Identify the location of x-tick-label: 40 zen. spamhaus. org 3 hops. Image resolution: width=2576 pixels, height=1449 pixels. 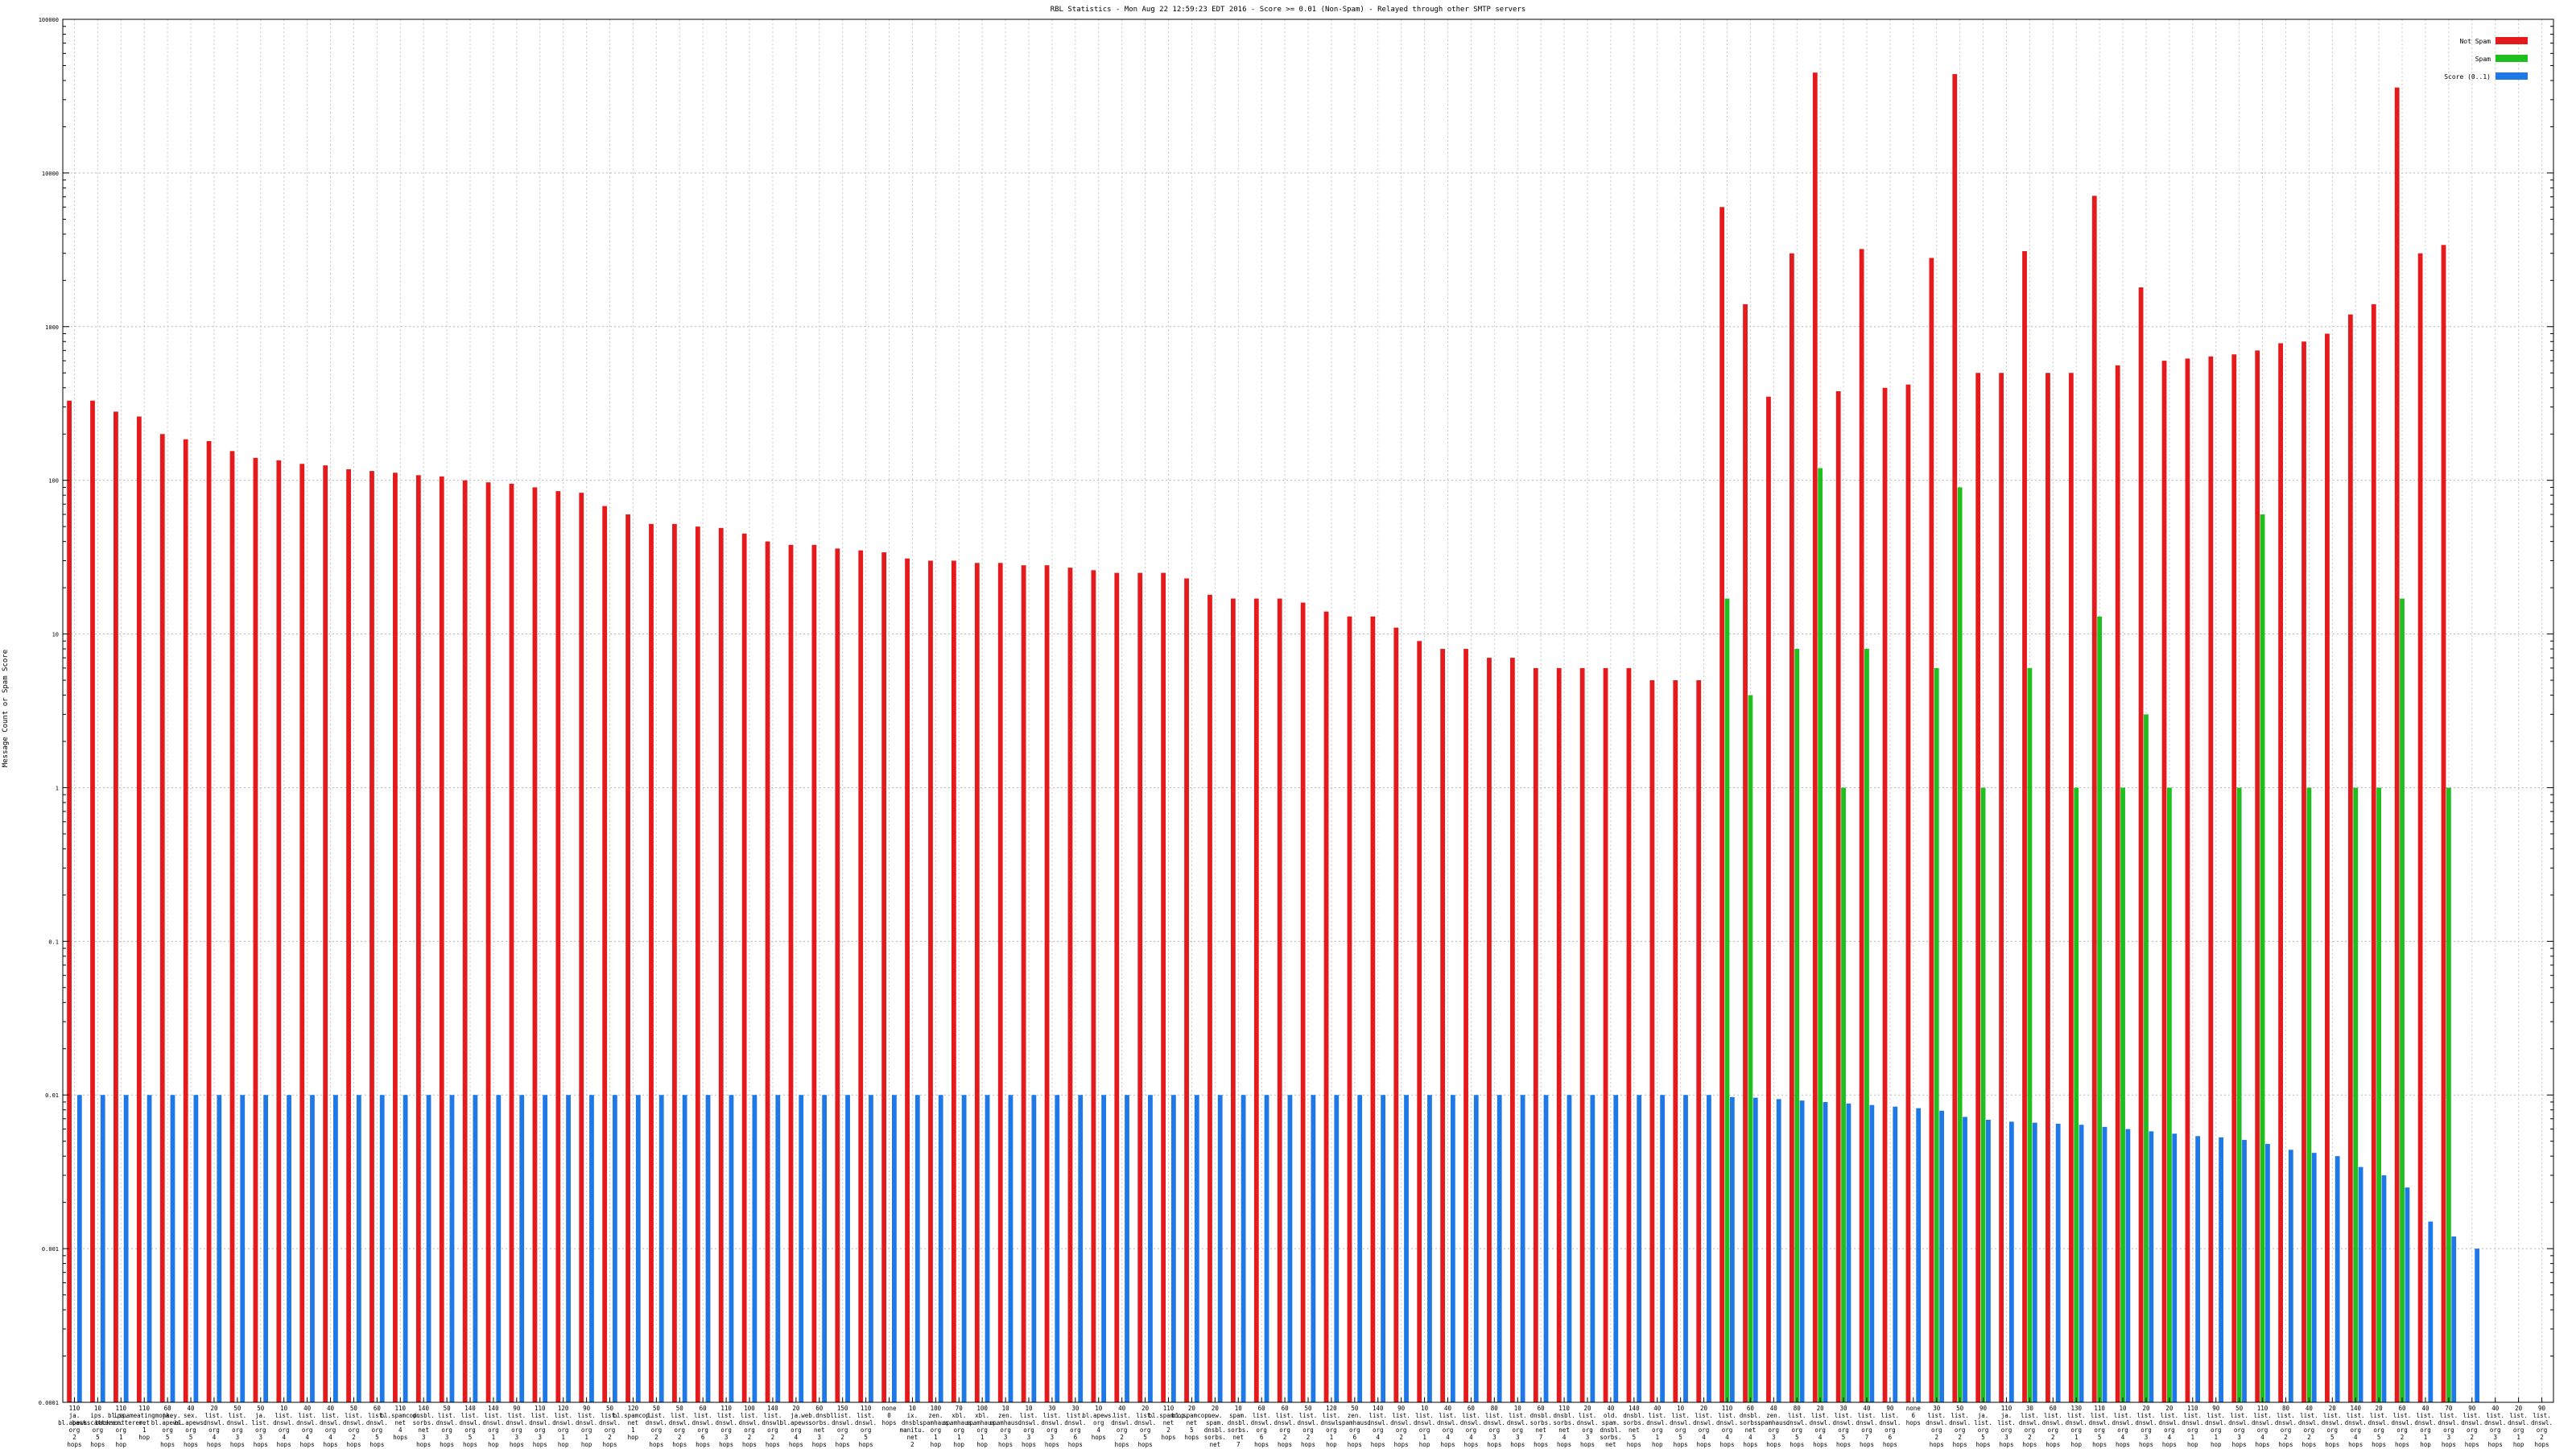
(1773, 1426).